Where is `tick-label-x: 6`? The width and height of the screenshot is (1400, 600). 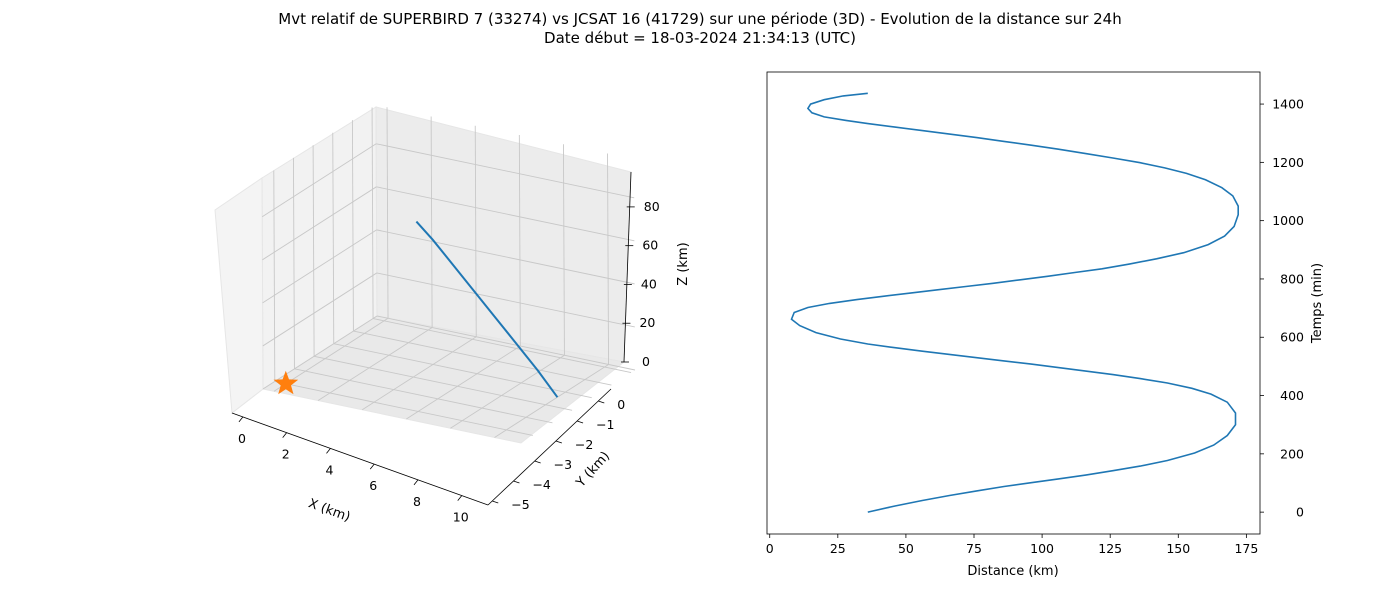
tick-label-x: 6 is located at coordinates (373, 485).